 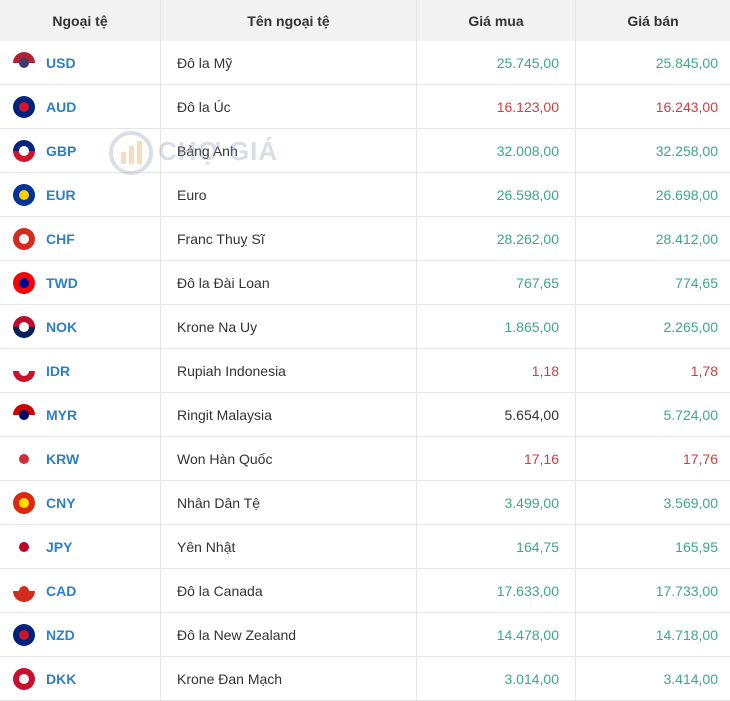 I want to click on header-cell: Giá bán, so click(x=653, y=20).